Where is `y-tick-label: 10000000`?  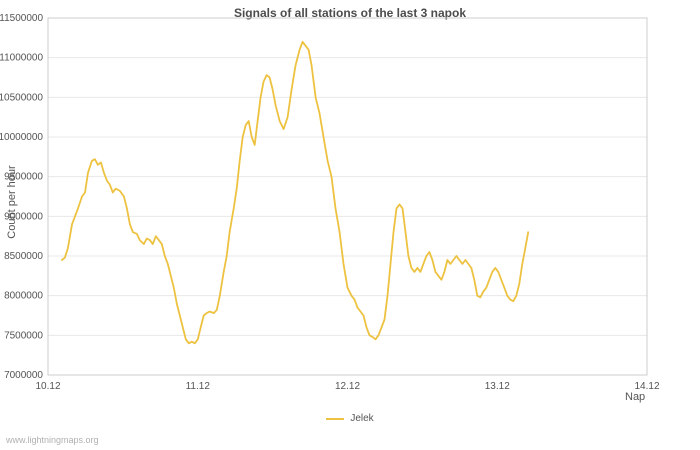
y-tick-label: 10000000 is located at coordinates (21, 137).